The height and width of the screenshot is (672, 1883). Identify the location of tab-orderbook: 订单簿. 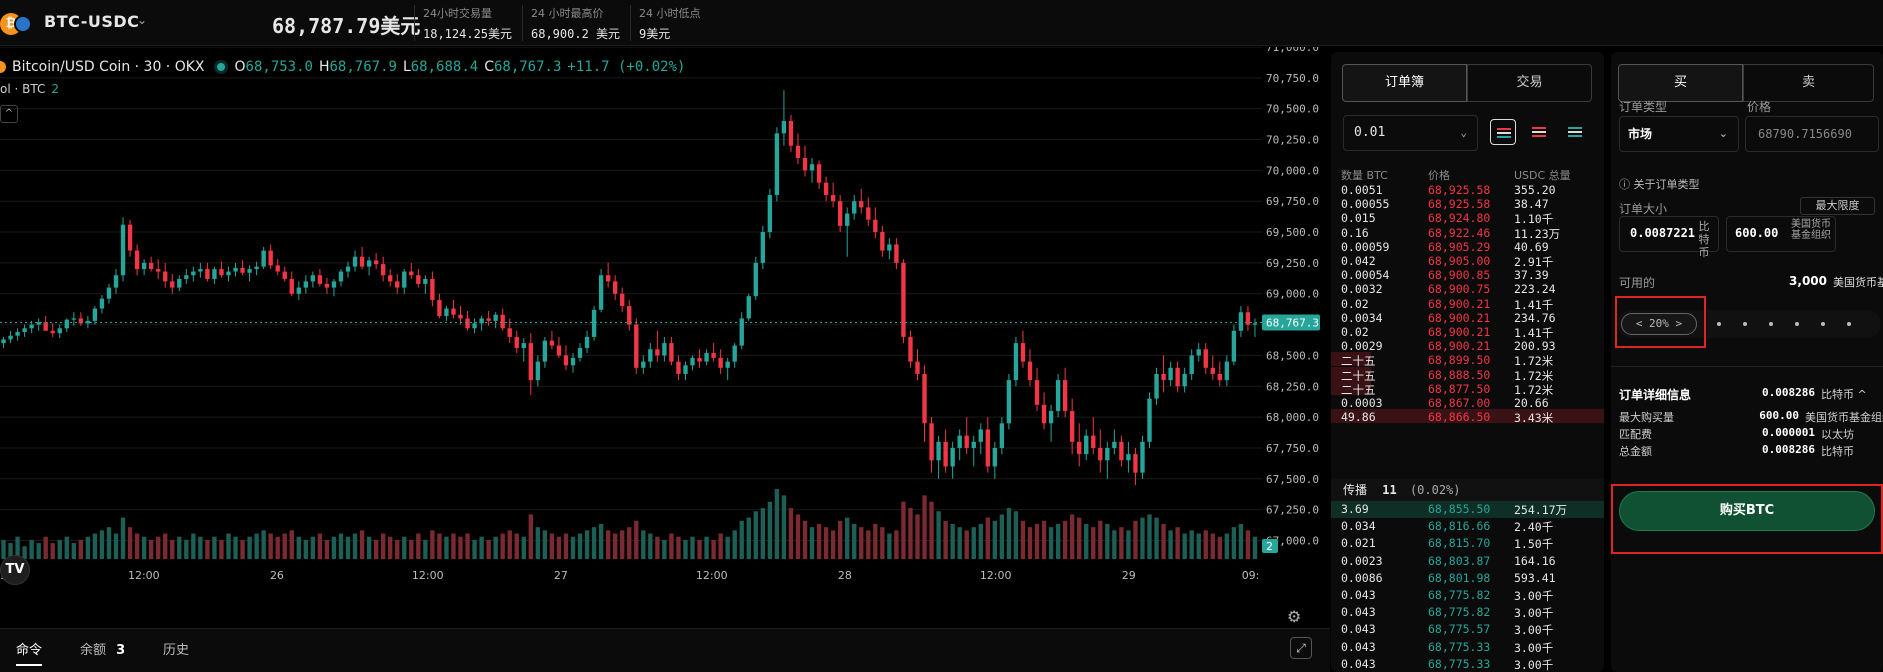
(1404, 83).